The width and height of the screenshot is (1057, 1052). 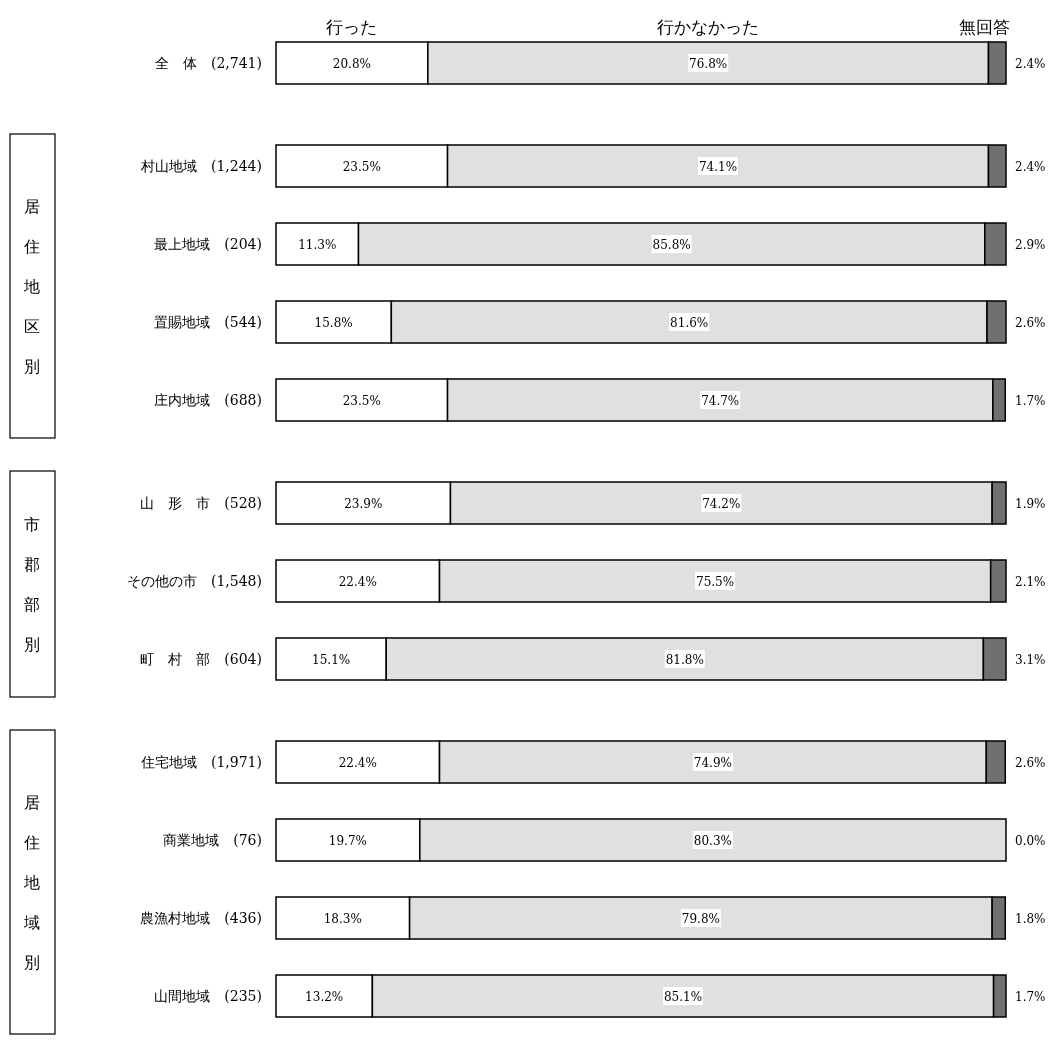 What do you see at coordinates (720, 401) in the screenshot?
I see `data-label: 74.7%` at bounding box center [720, 401].